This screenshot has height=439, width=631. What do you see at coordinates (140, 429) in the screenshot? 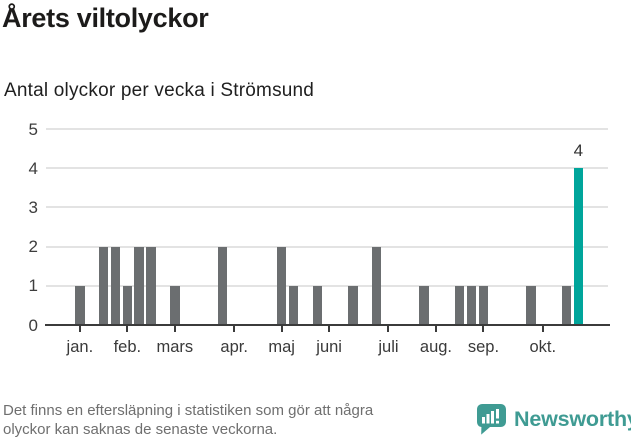
I see `footnote-line-2: olyckor kan saknas de senaste veckorna.` at bounding box center [140, 429].